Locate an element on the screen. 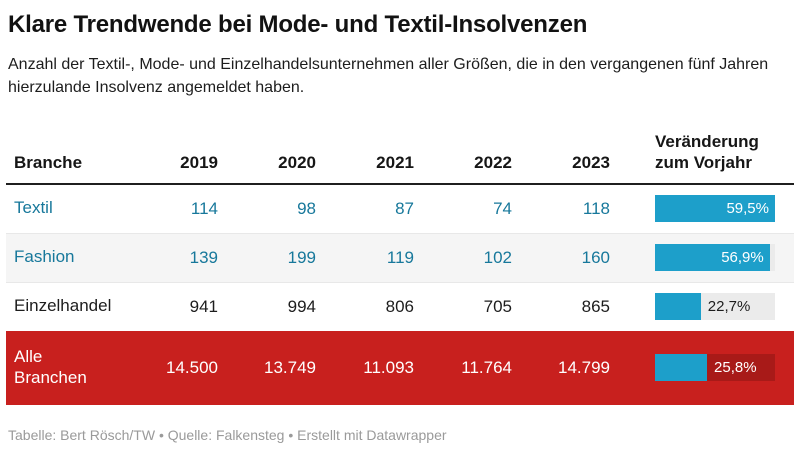 This screenshot has height=458, width=800. value-cell-2023: 118 is located at coordinates (596, 208).